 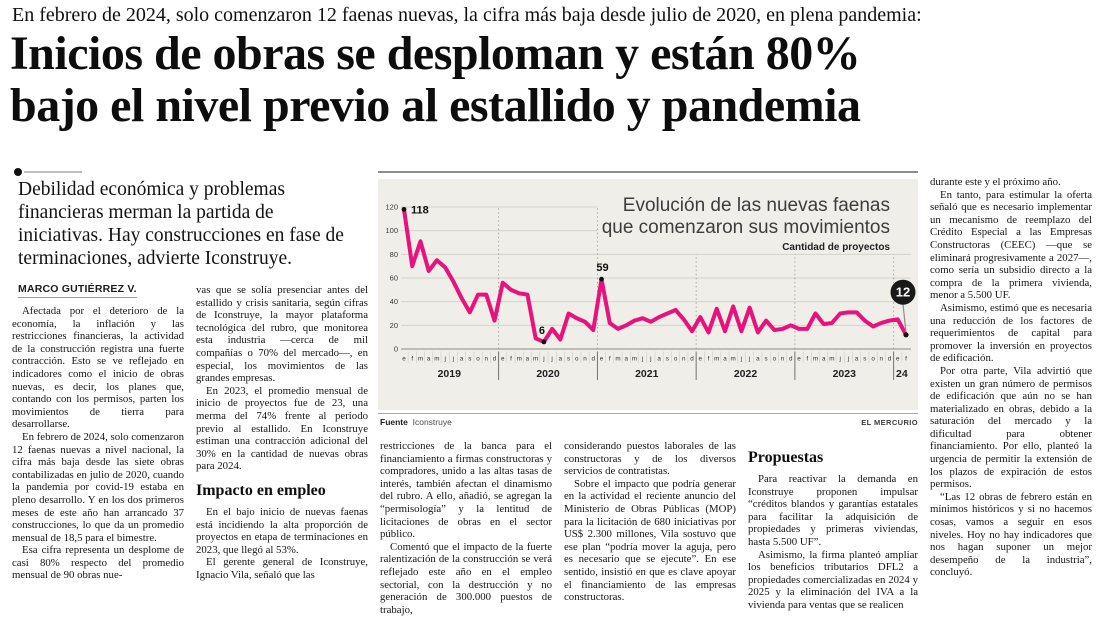 I want to click on chart-top-rule, so click(x=648, y=172).